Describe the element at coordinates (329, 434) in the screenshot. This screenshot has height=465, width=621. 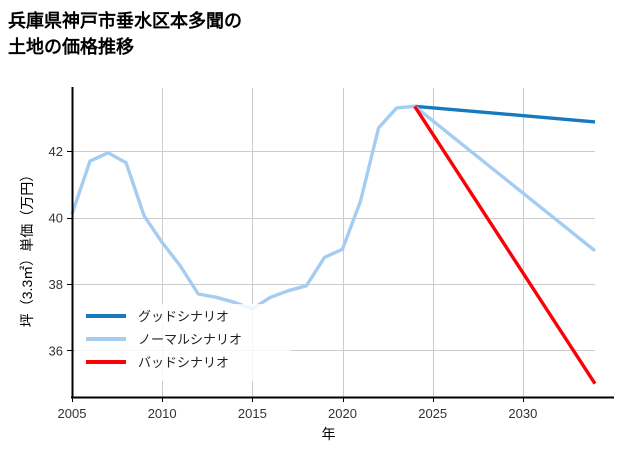
I see `x-axis-title: 年` at that location.